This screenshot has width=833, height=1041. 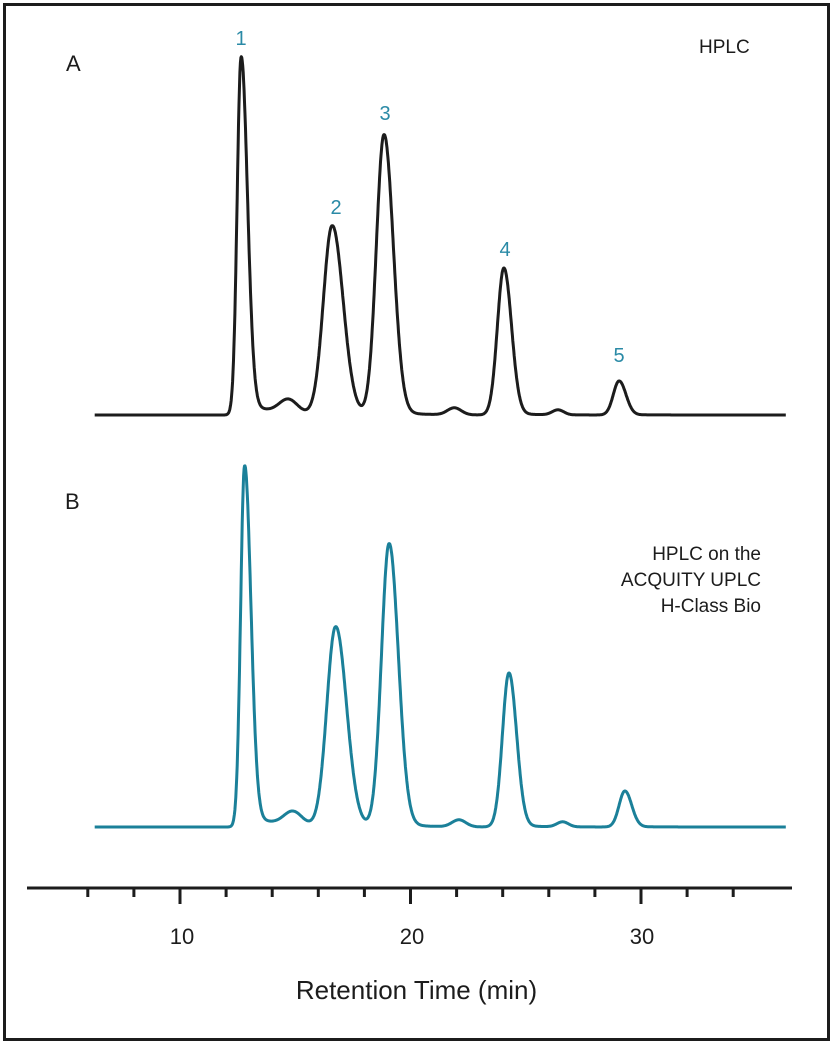 What do you see at coordinates (72, 501) in the screenshot?
I see `panel-b-letter: B` at bounding box center [72, 501].